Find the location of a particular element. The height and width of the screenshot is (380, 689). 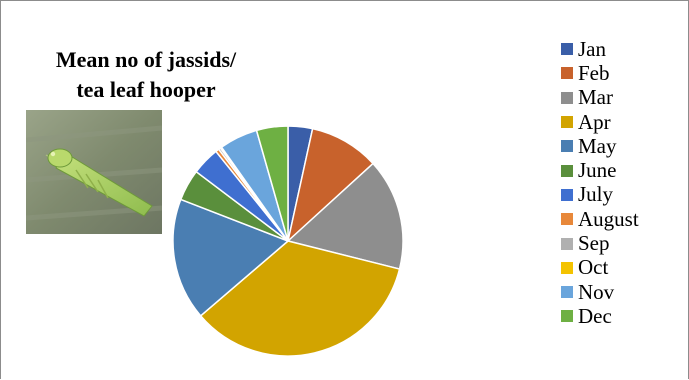

leafhopper-photo is located at coordinates (94, 172).